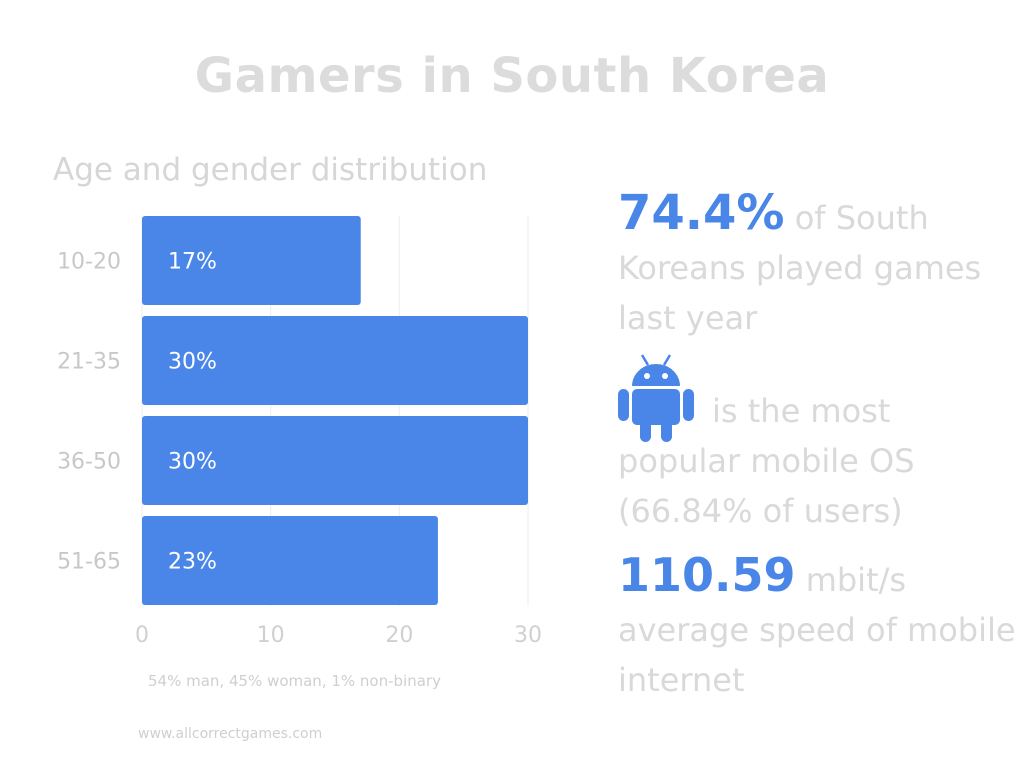  I want to click on data-label: 17%, so click(192, 262).